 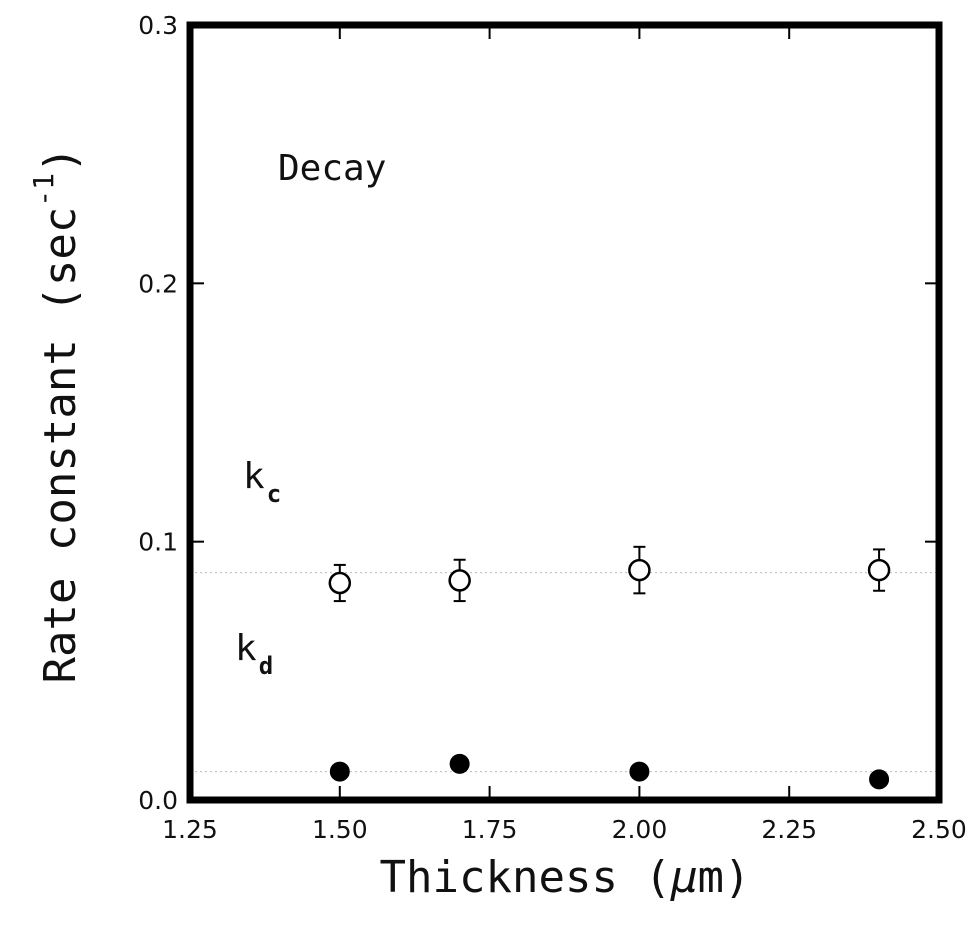 What do you see at coordinates (564, 829) in the screenshot?
I see `x-tick-labels: 1.25 1.50 1.75 2.00 2.25 2.50` at bounding box center [564, 829].